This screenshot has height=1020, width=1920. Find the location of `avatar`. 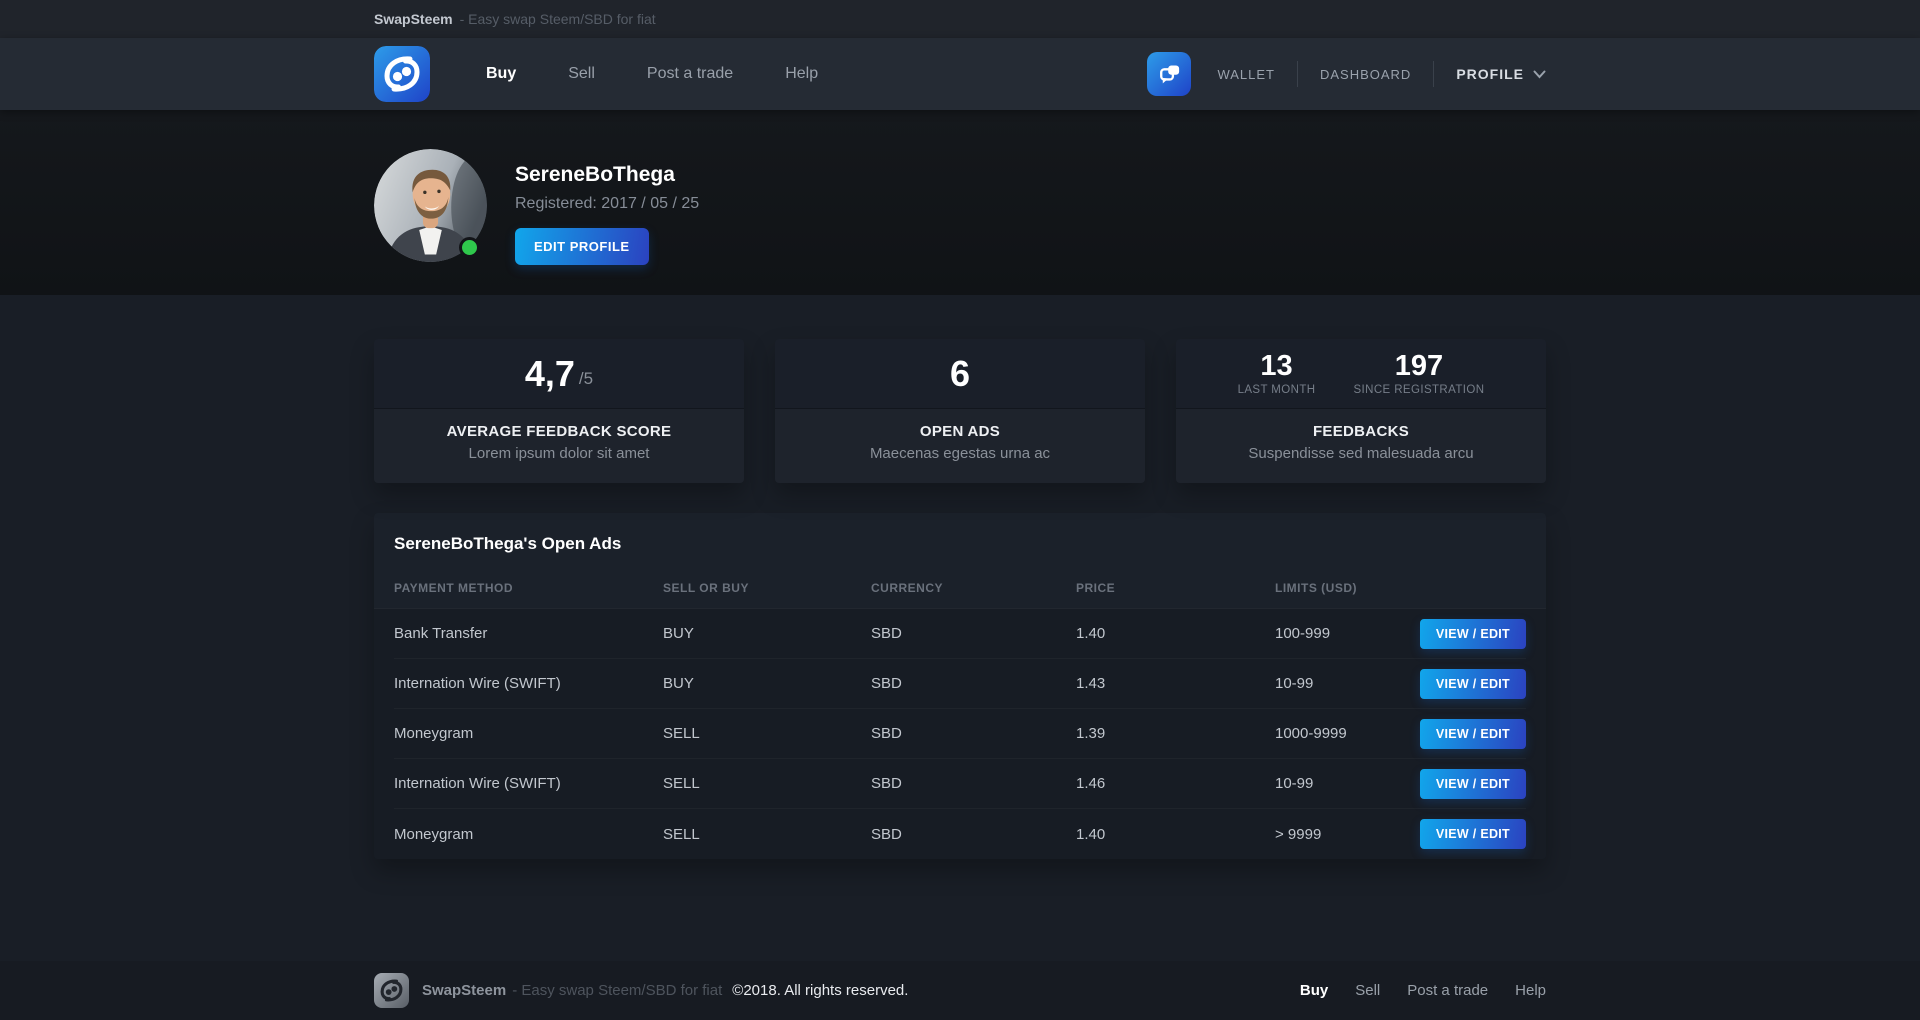

avatar is located at coordinates (430, 205).